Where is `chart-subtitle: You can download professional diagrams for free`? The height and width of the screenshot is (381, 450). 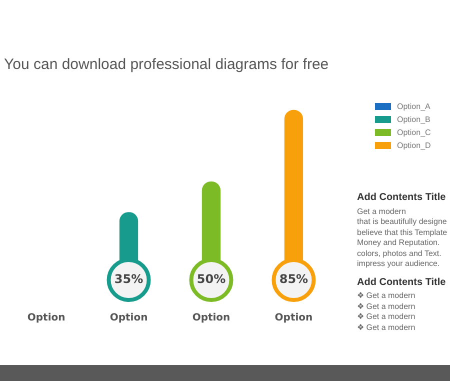
chart-subtitle: You can download professional diagrams for free is located at coordinates (166, 64).